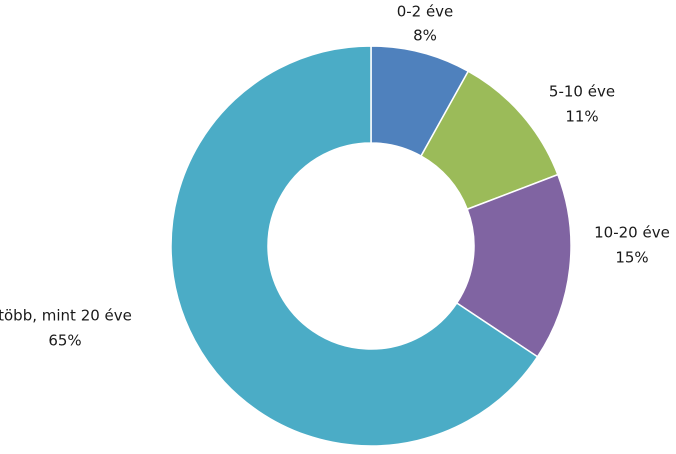 This screenshot has width=676, height=454. I want to click on slice-value-label-1: 8%, so click(425, 36).